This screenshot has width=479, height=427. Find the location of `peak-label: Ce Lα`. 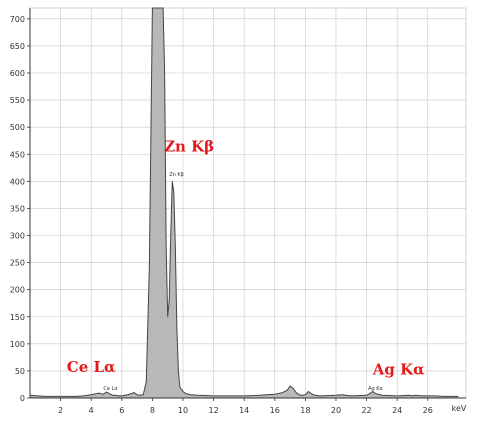

peak-label: Ce Lα is located at coordinates (91, 367).